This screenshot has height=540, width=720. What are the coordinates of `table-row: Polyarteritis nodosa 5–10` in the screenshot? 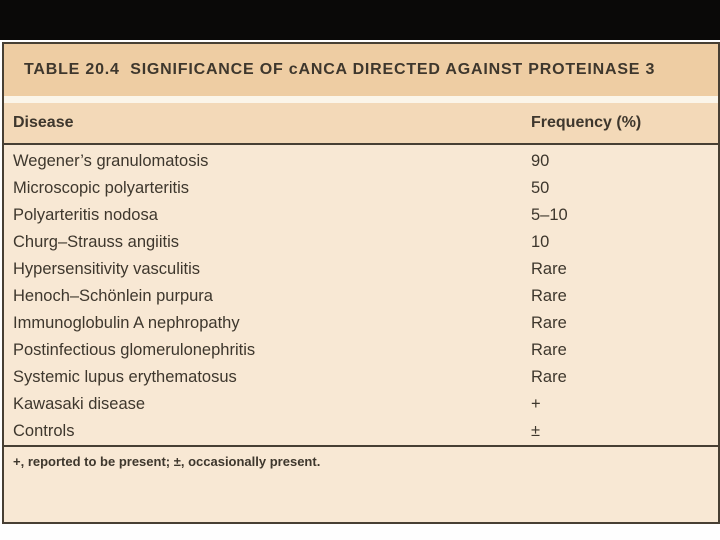 It's located at (361, 215).